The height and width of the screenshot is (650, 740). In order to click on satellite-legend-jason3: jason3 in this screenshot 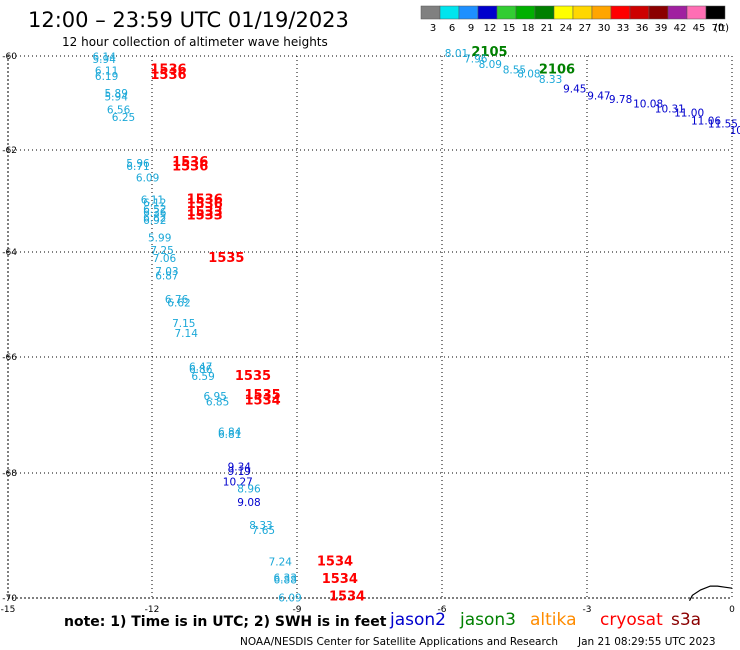, I will do `click(487, 620)`.